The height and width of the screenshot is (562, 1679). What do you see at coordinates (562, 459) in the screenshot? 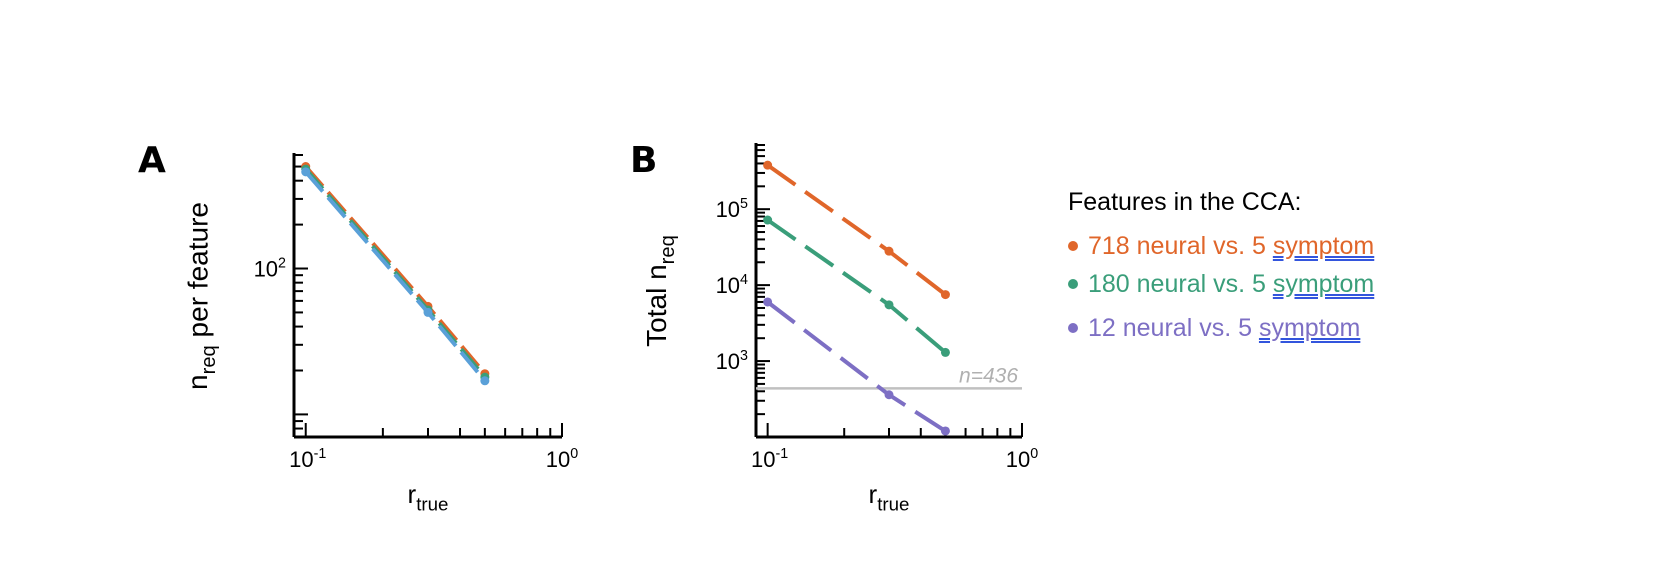
I see `x-tick-label-a: 10⁰` at bounding box center [562, 459].